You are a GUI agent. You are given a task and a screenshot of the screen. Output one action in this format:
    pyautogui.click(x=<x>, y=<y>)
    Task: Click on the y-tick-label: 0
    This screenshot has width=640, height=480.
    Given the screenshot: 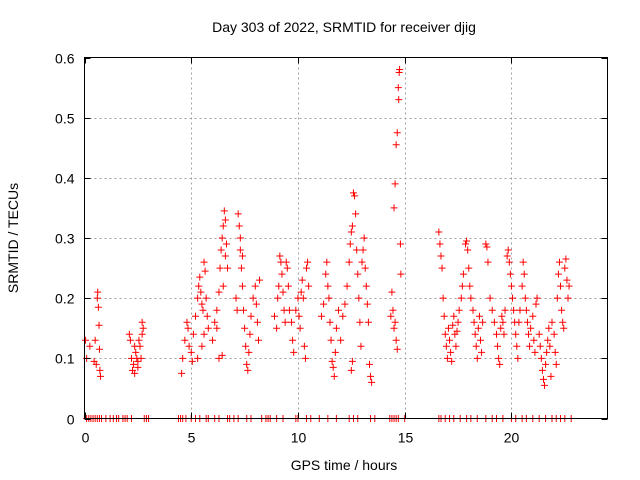 What is the action you would take?
    pyautogui.click(x=71, y=420)
    